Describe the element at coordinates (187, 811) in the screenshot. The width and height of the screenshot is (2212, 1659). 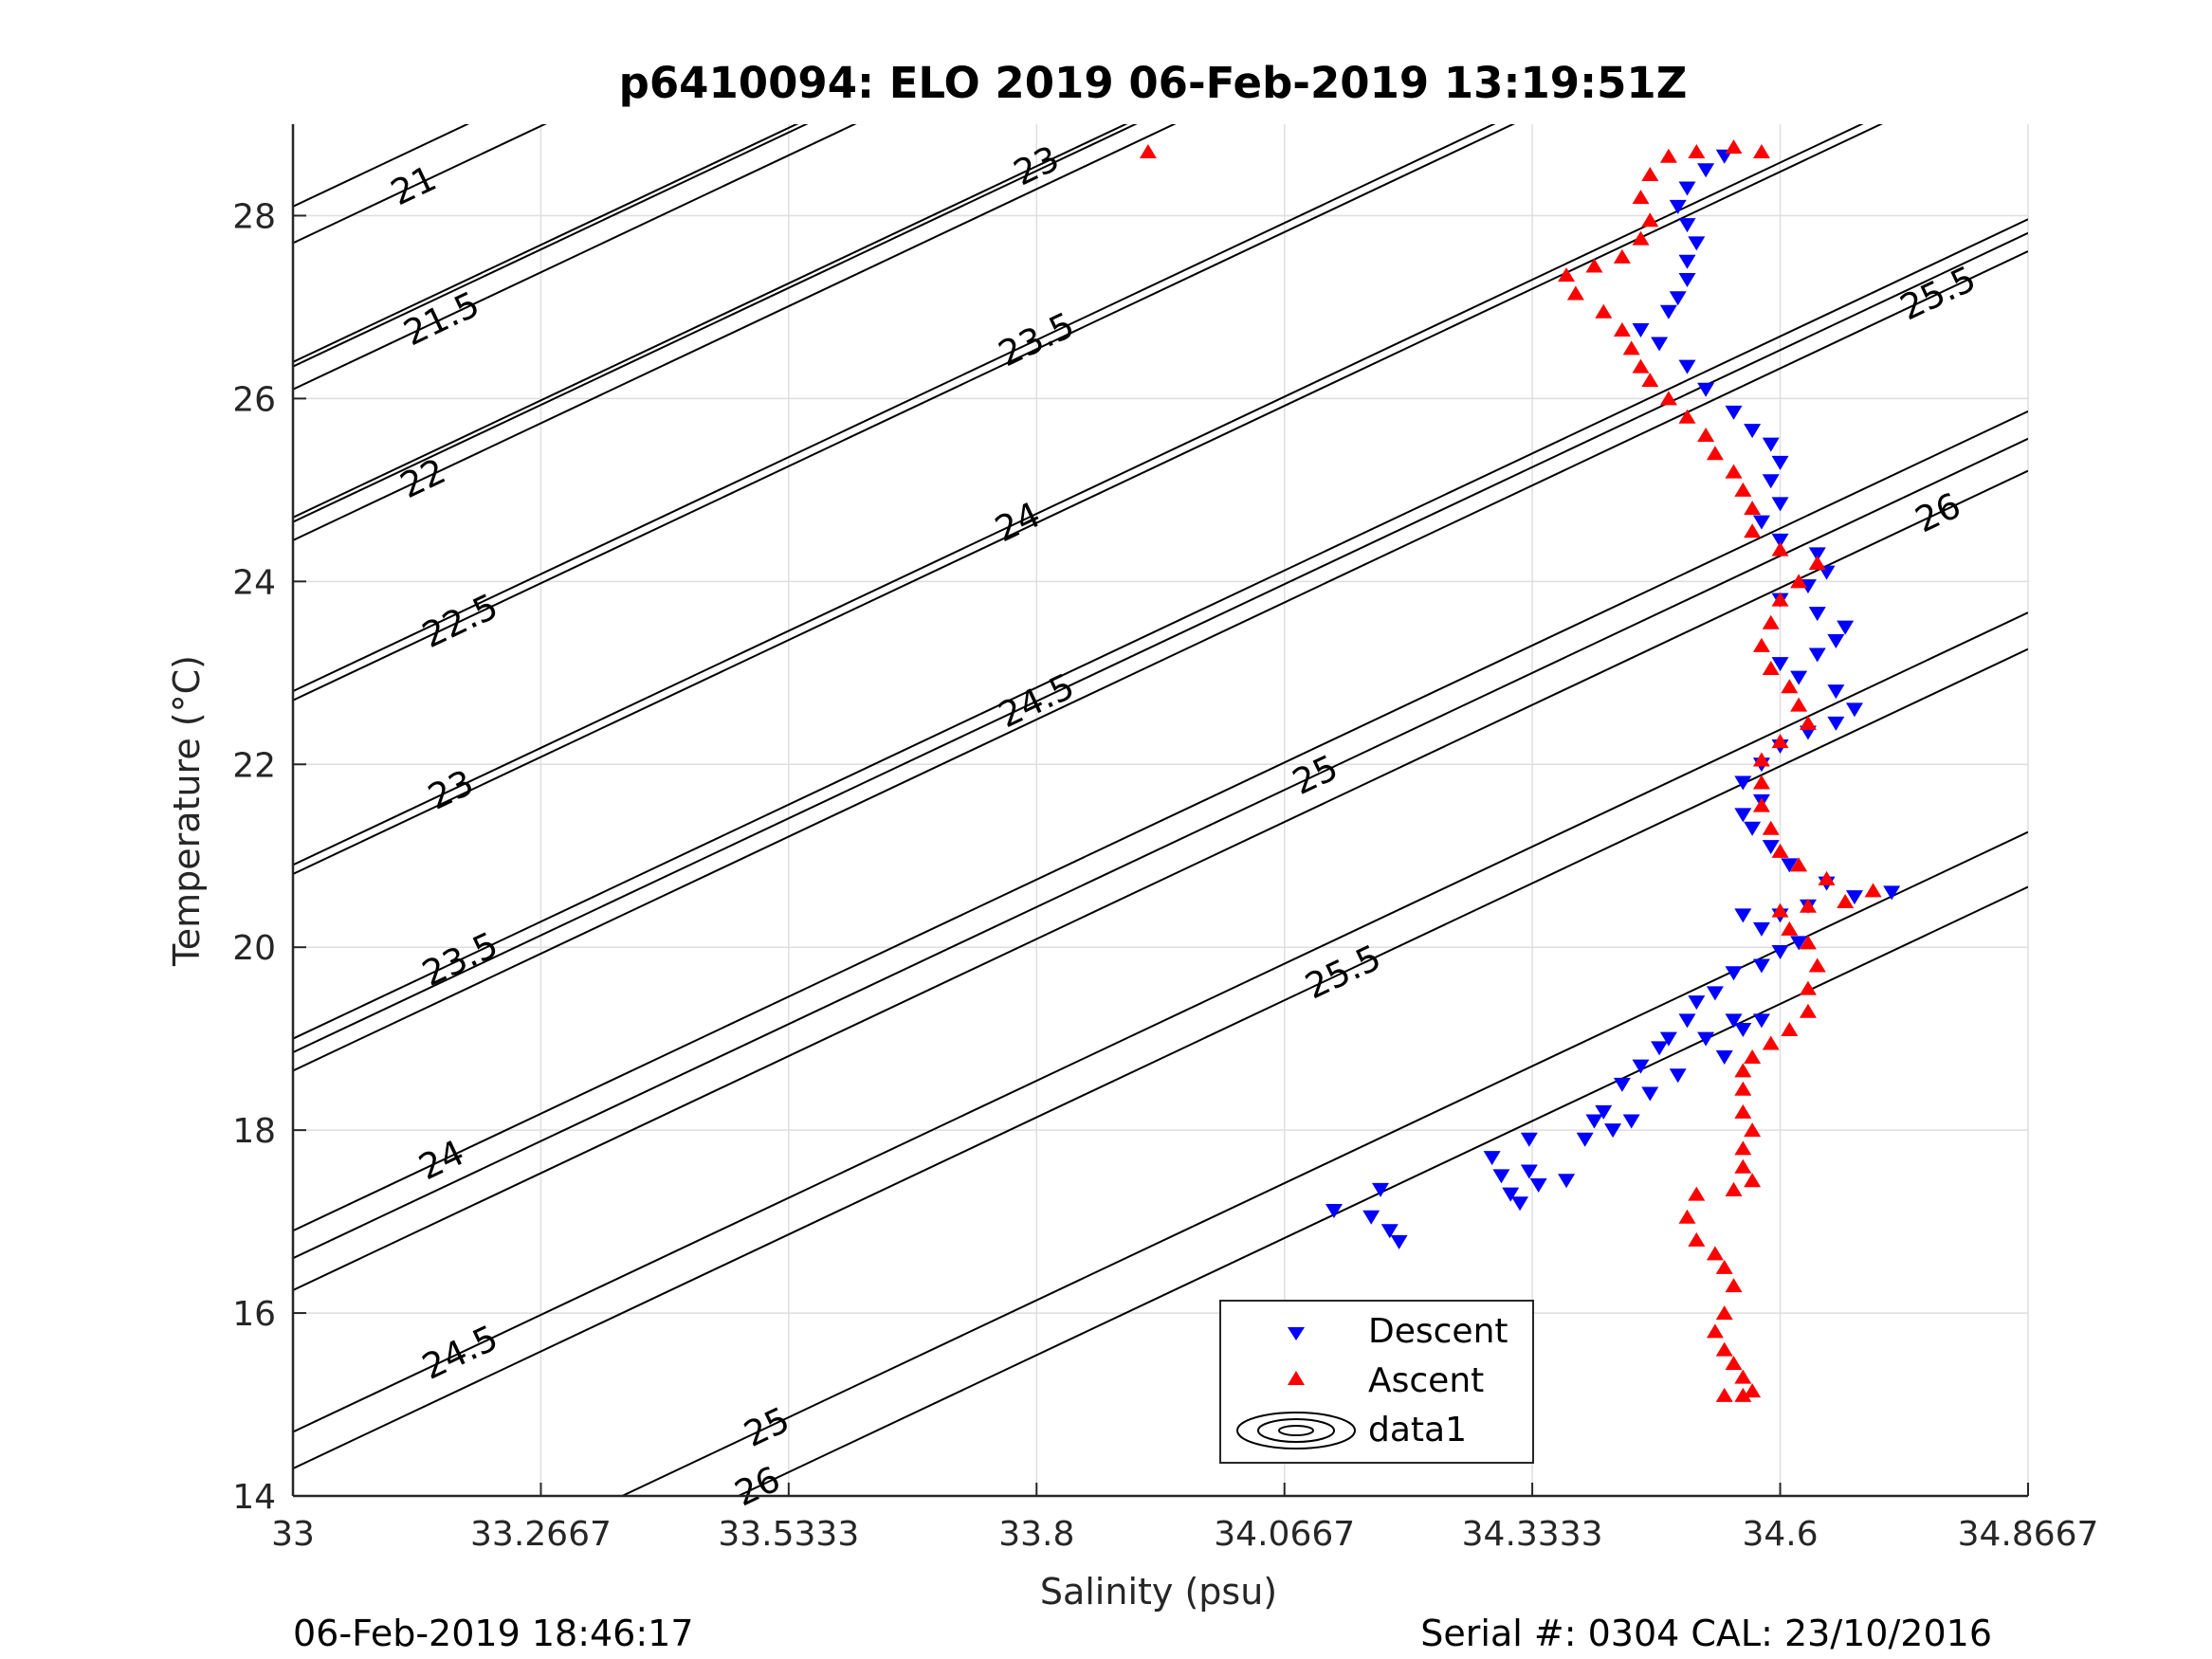
I see `y-axis-label: Temperature (°C)` at that location.